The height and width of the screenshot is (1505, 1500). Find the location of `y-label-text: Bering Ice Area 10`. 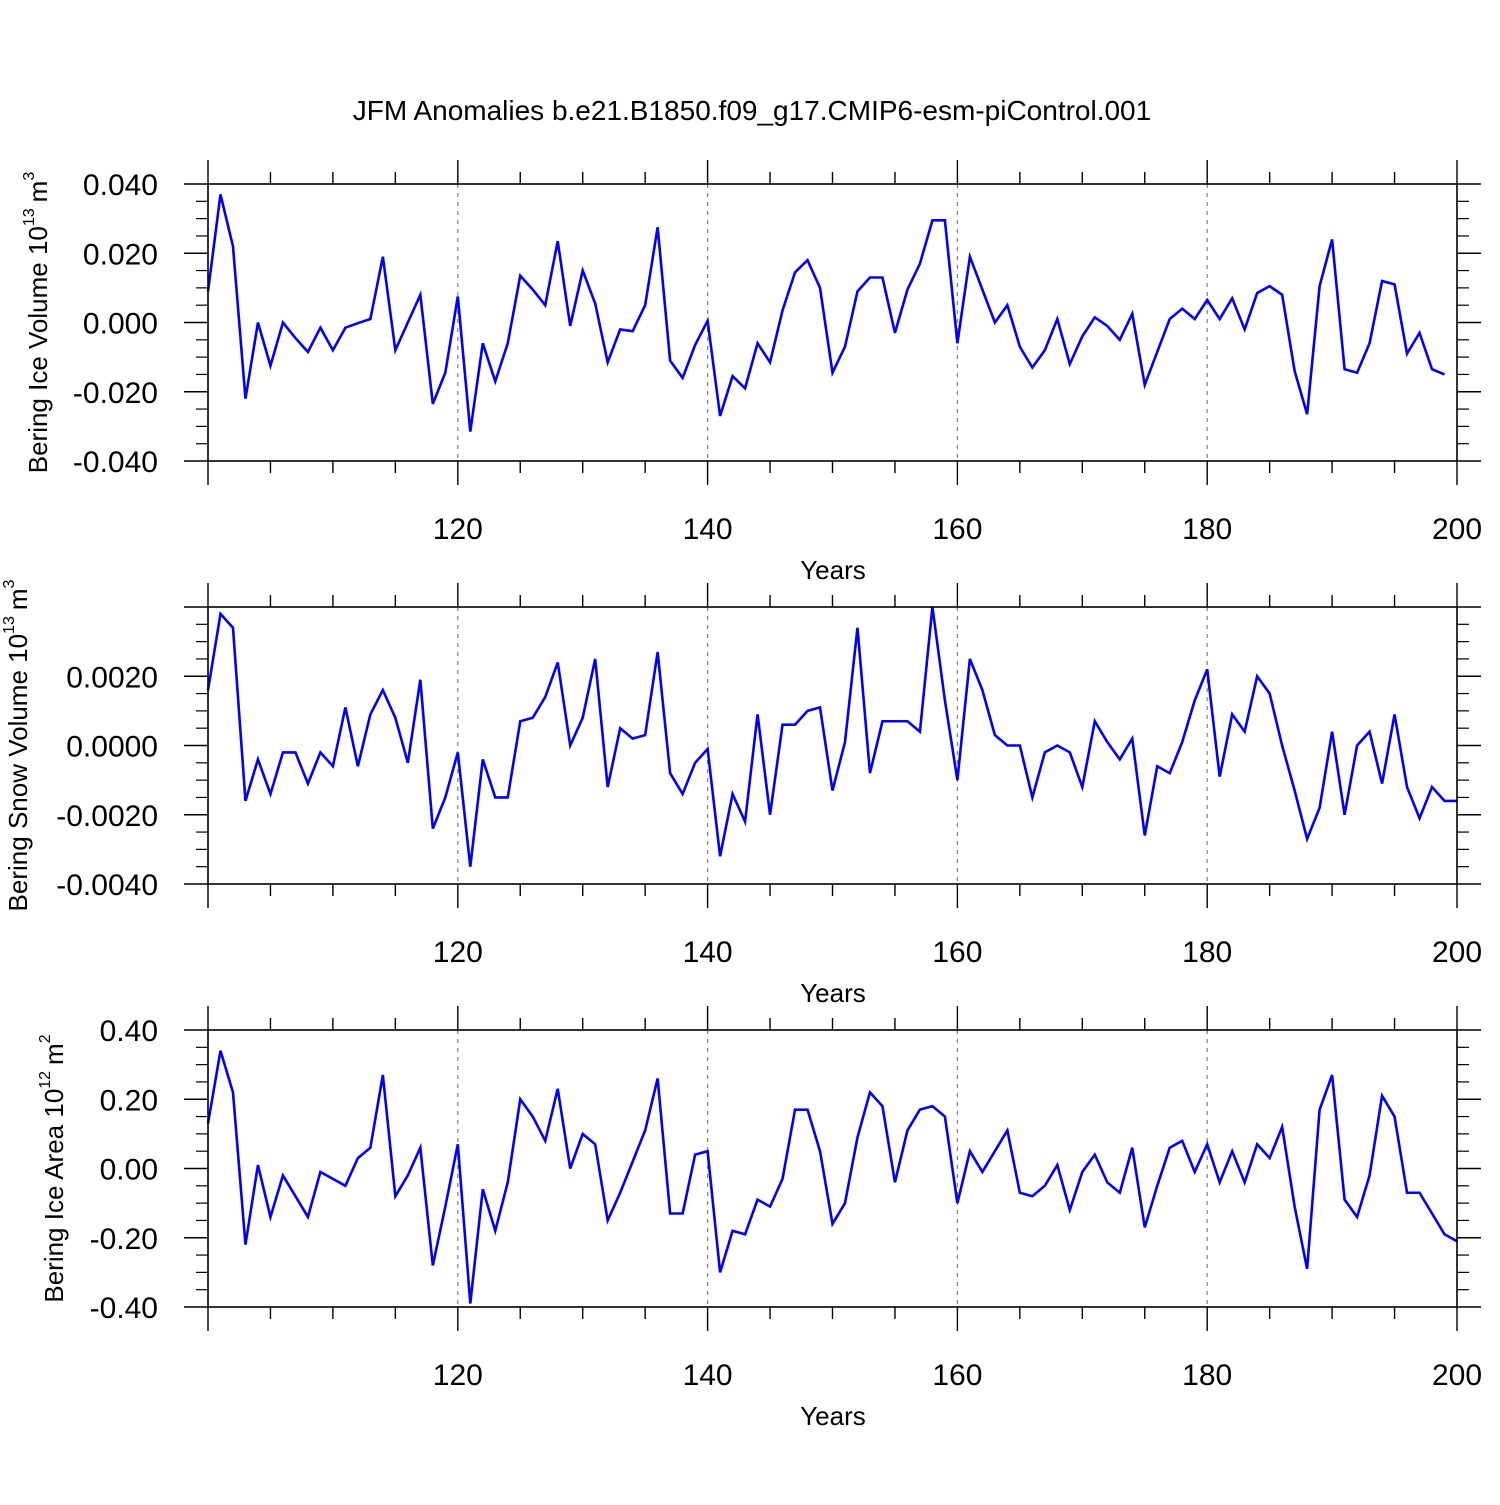

y-label-text: Bering Ice Area 10 is located at coordinates (54, 1196).